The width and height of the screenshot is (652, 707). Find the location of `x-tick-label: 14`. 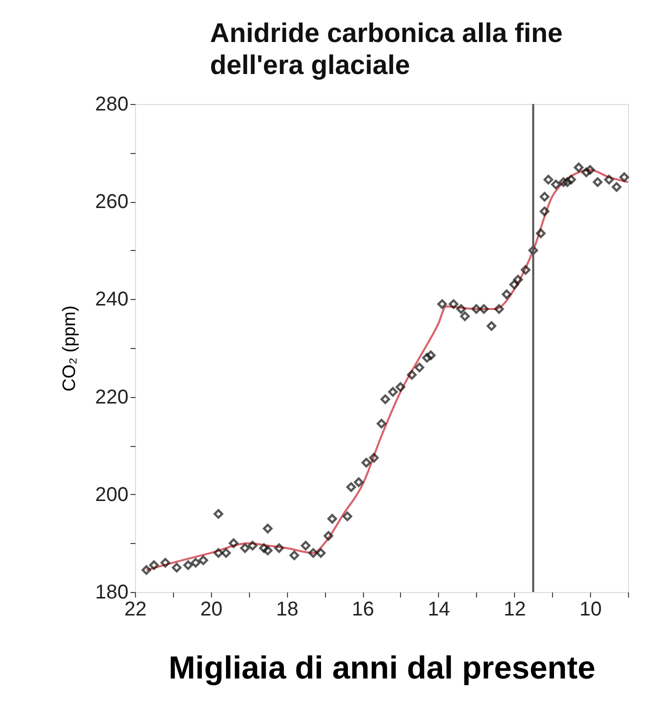

x-tick-label: 14 is located at coordinates (439, 609).